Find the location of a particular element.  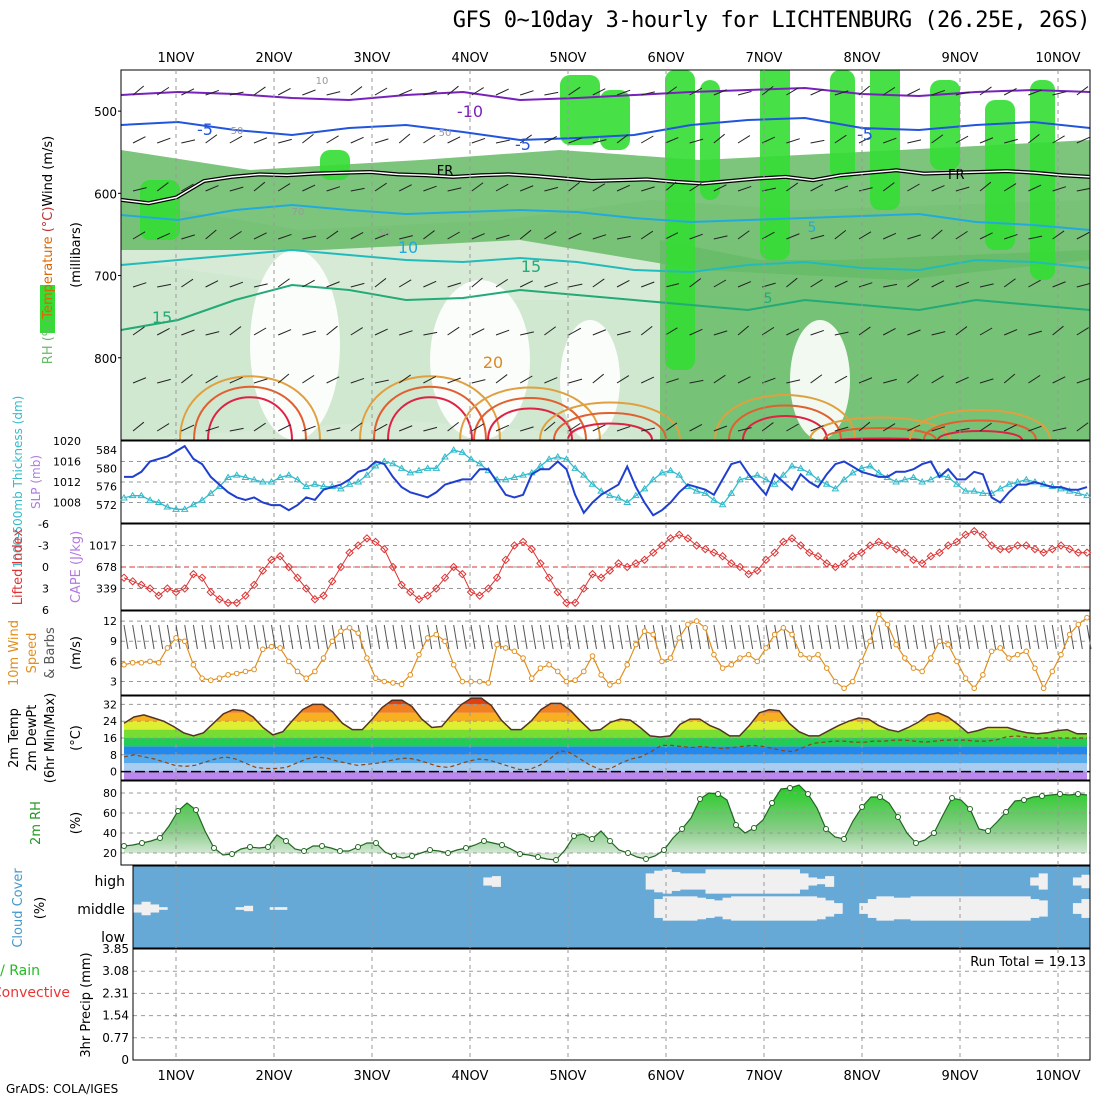

thickness-axis-title: 1000-500mb Thickness (dm) is located at coordinates (18, 482).